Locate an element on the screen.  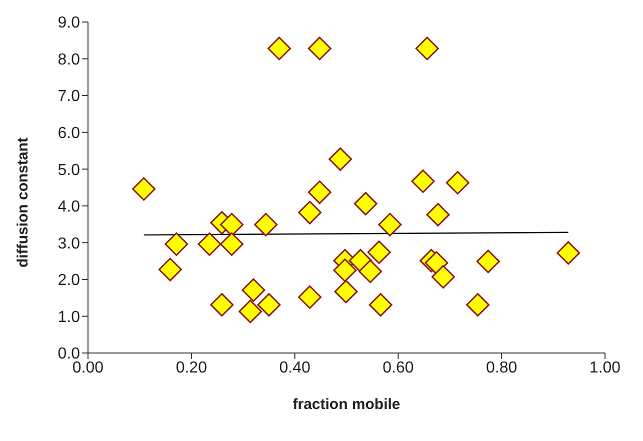
y-tick-label: 3.0 is located at coordinates (69, 243).